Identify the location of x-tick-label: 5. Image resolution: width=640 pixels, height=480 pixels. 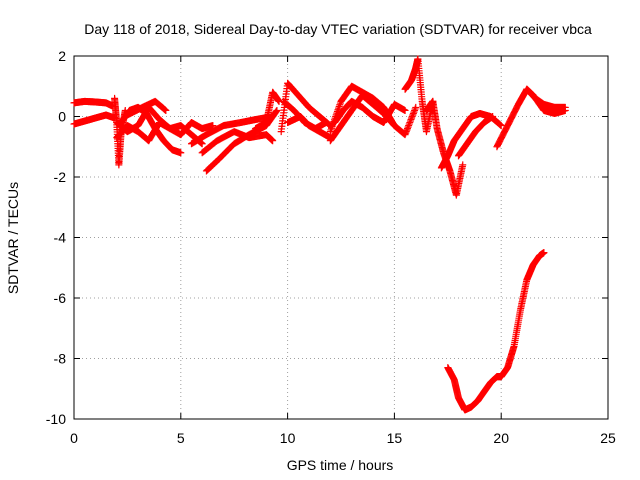
(181, 438).